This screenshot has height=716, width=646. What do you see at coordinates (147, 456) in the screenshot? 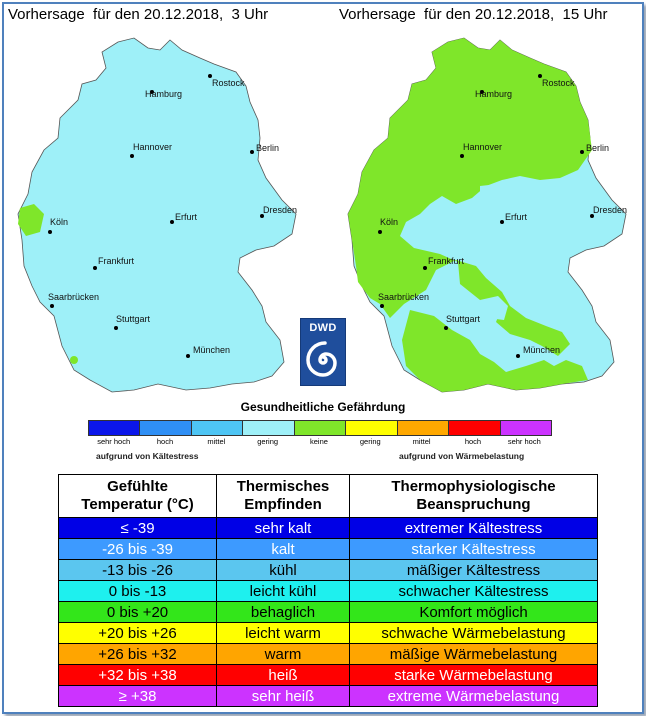
I see `legend-cause-cold: aufgrund von Kältestress` at bounding box center [147, 456].